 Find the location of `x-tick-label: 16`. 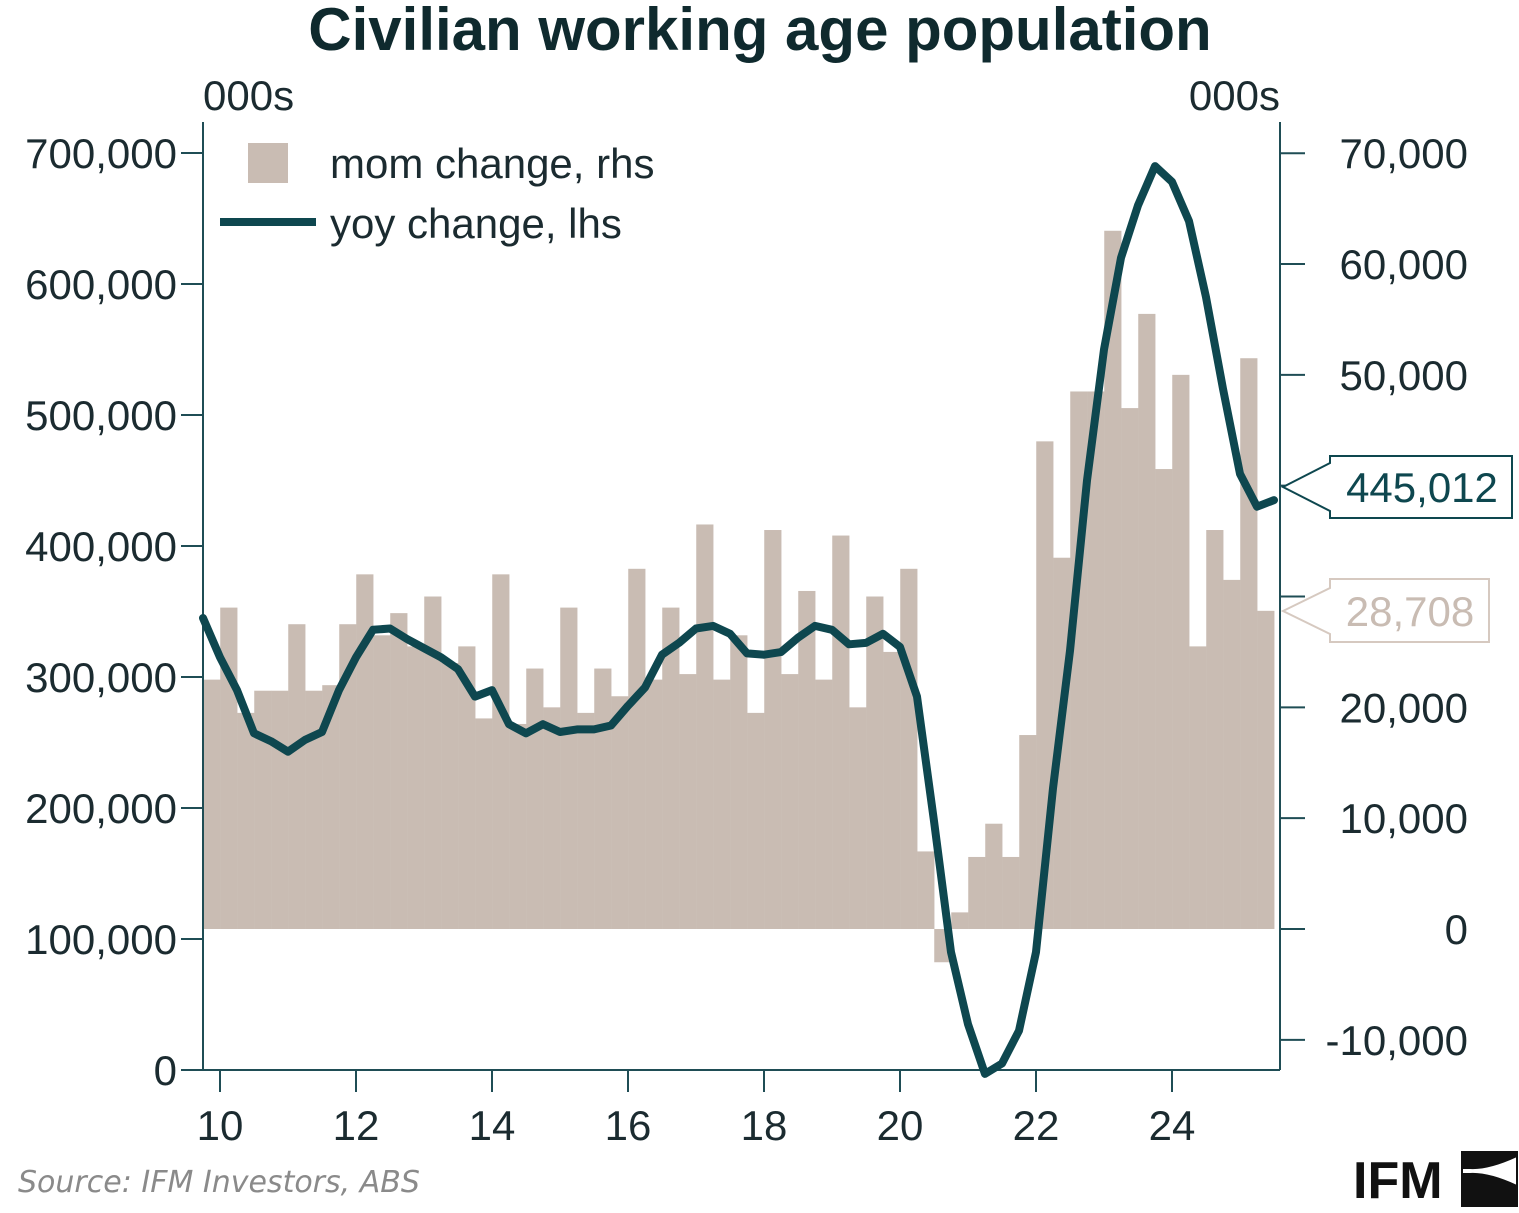

x-tick-label: 16 is located at coordinates (628, 1125).